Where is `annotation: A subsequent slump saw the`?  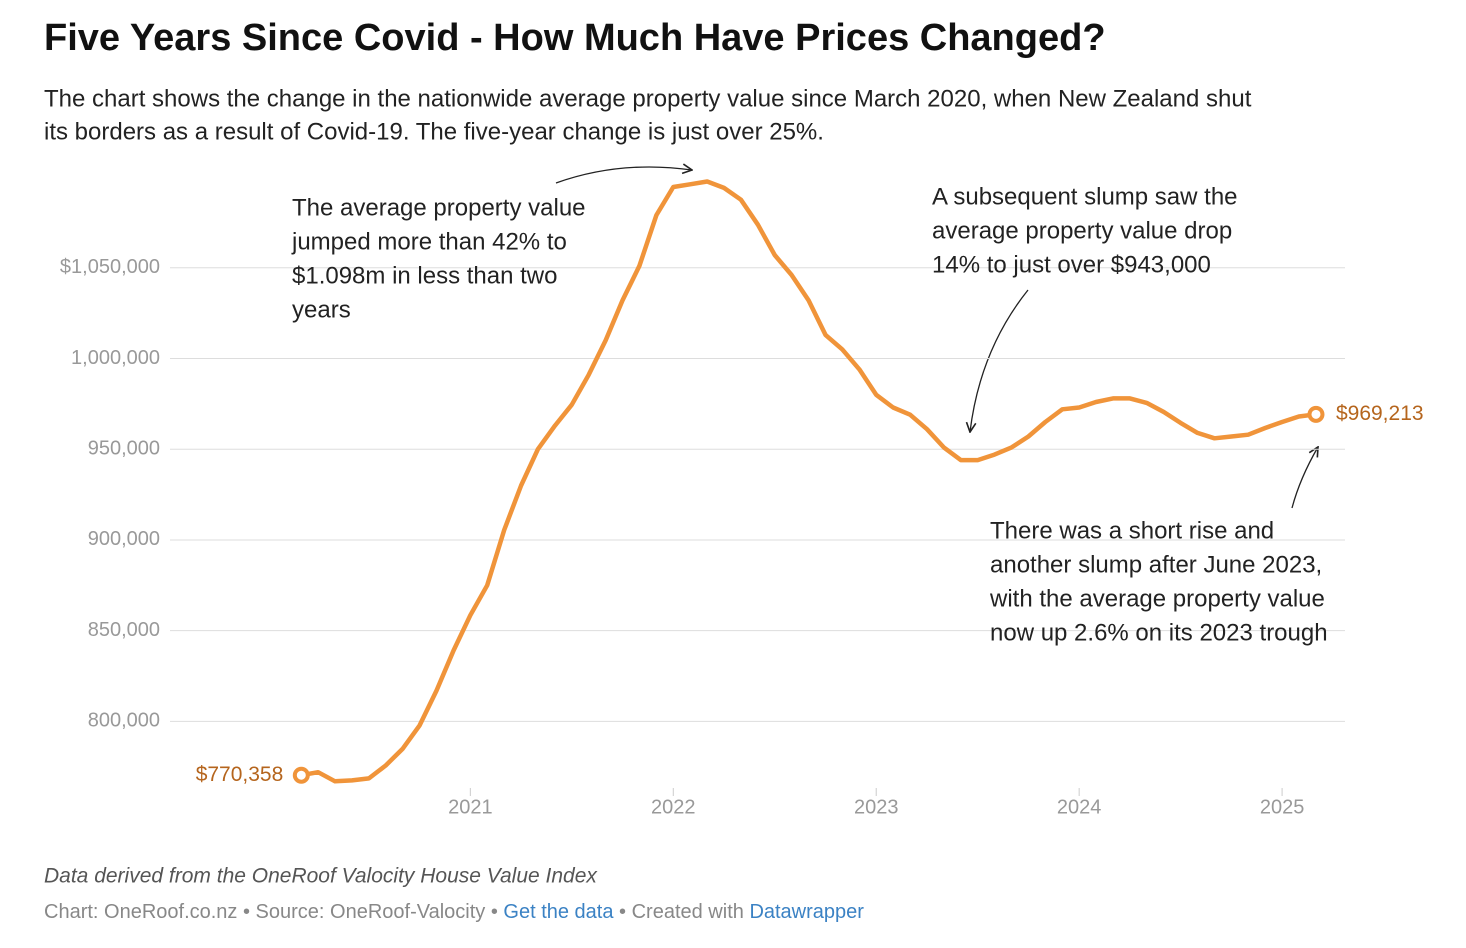
annotation: A subsequent slump saw the is located at coordinates (1085, 196).